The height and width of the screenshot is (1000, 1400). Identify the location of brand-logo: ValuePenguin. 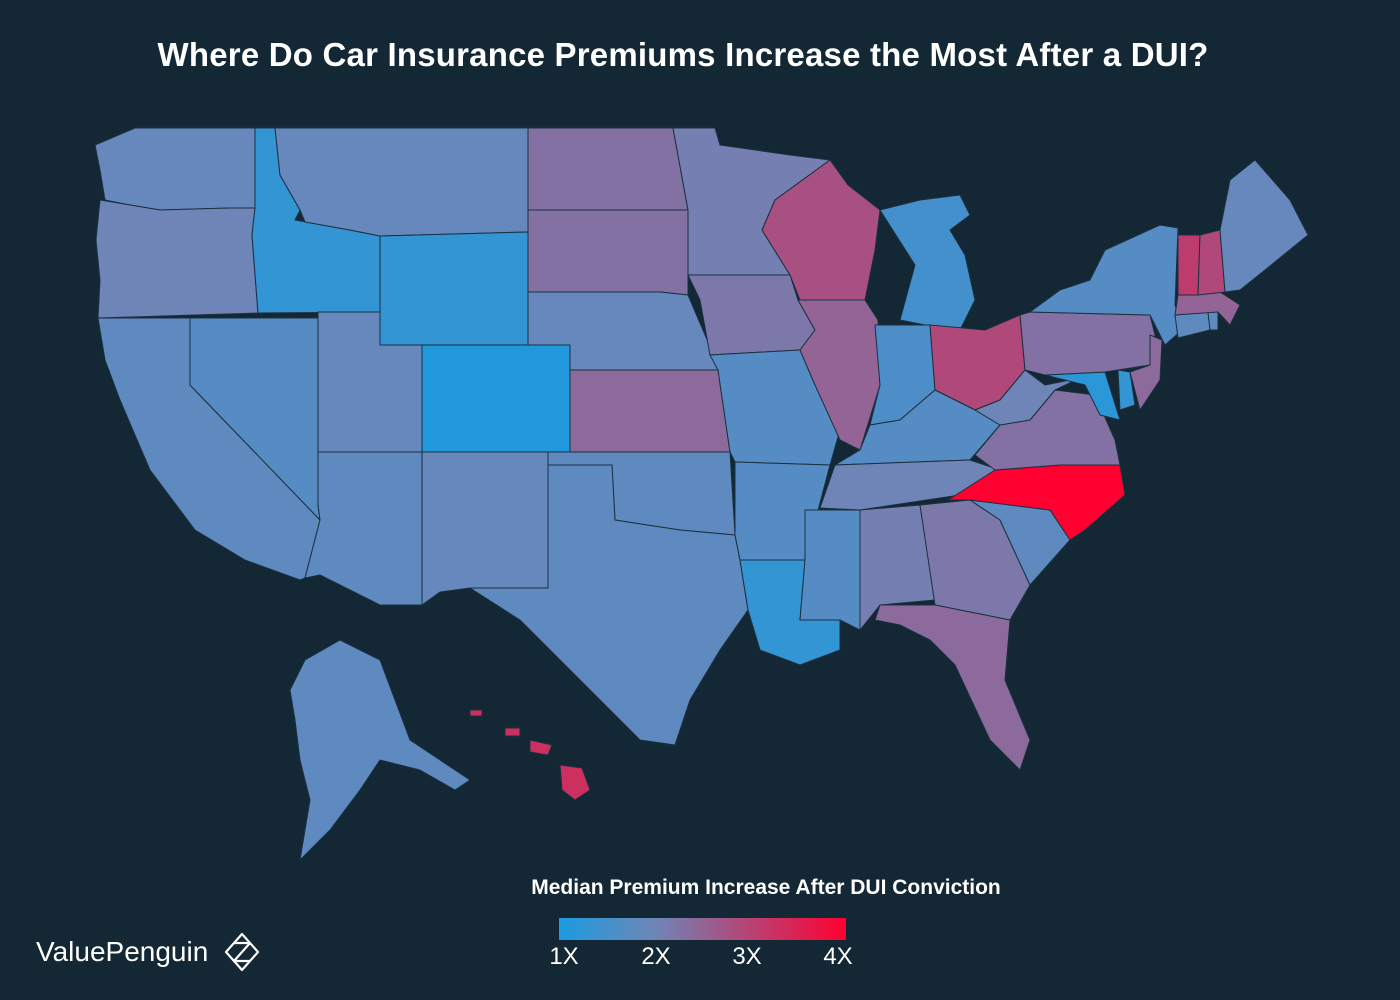
(149, 952).